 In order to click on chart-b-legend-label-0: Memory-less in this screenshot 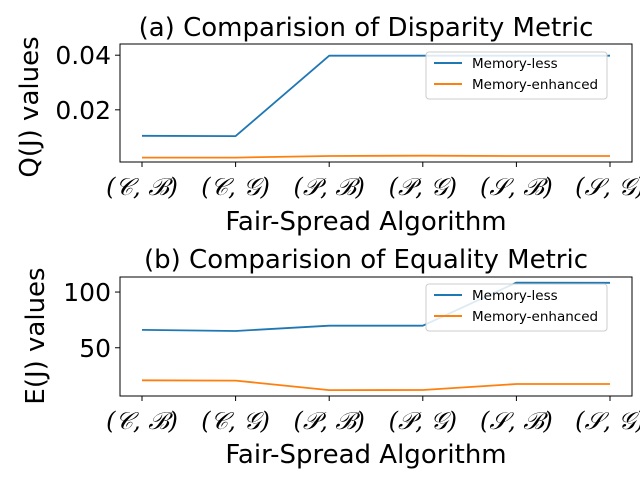, I will do `click(515, 296)`.